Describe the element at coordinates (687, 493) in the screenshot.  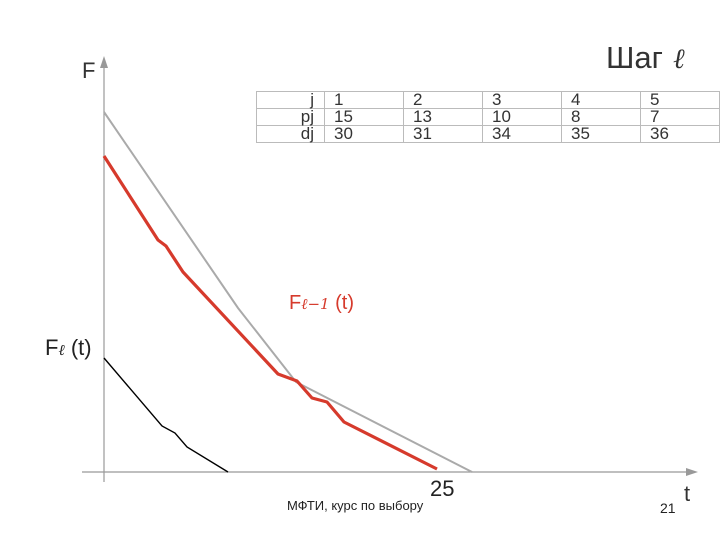
I see `x-axis-label: t` at that location.